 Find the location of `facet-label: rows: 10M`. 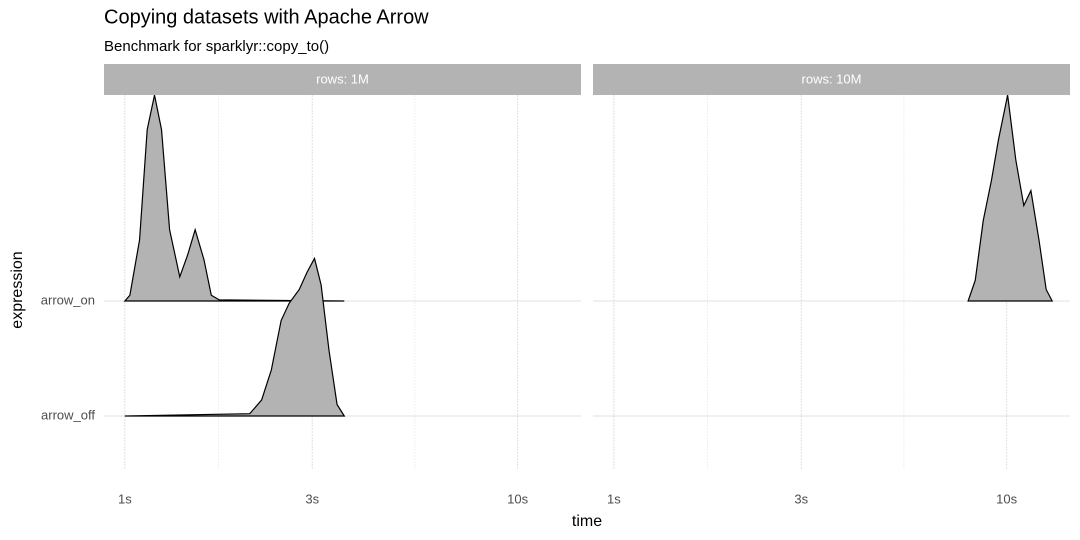

facet-label: rows: 10M is located at coordinates (832, 78).